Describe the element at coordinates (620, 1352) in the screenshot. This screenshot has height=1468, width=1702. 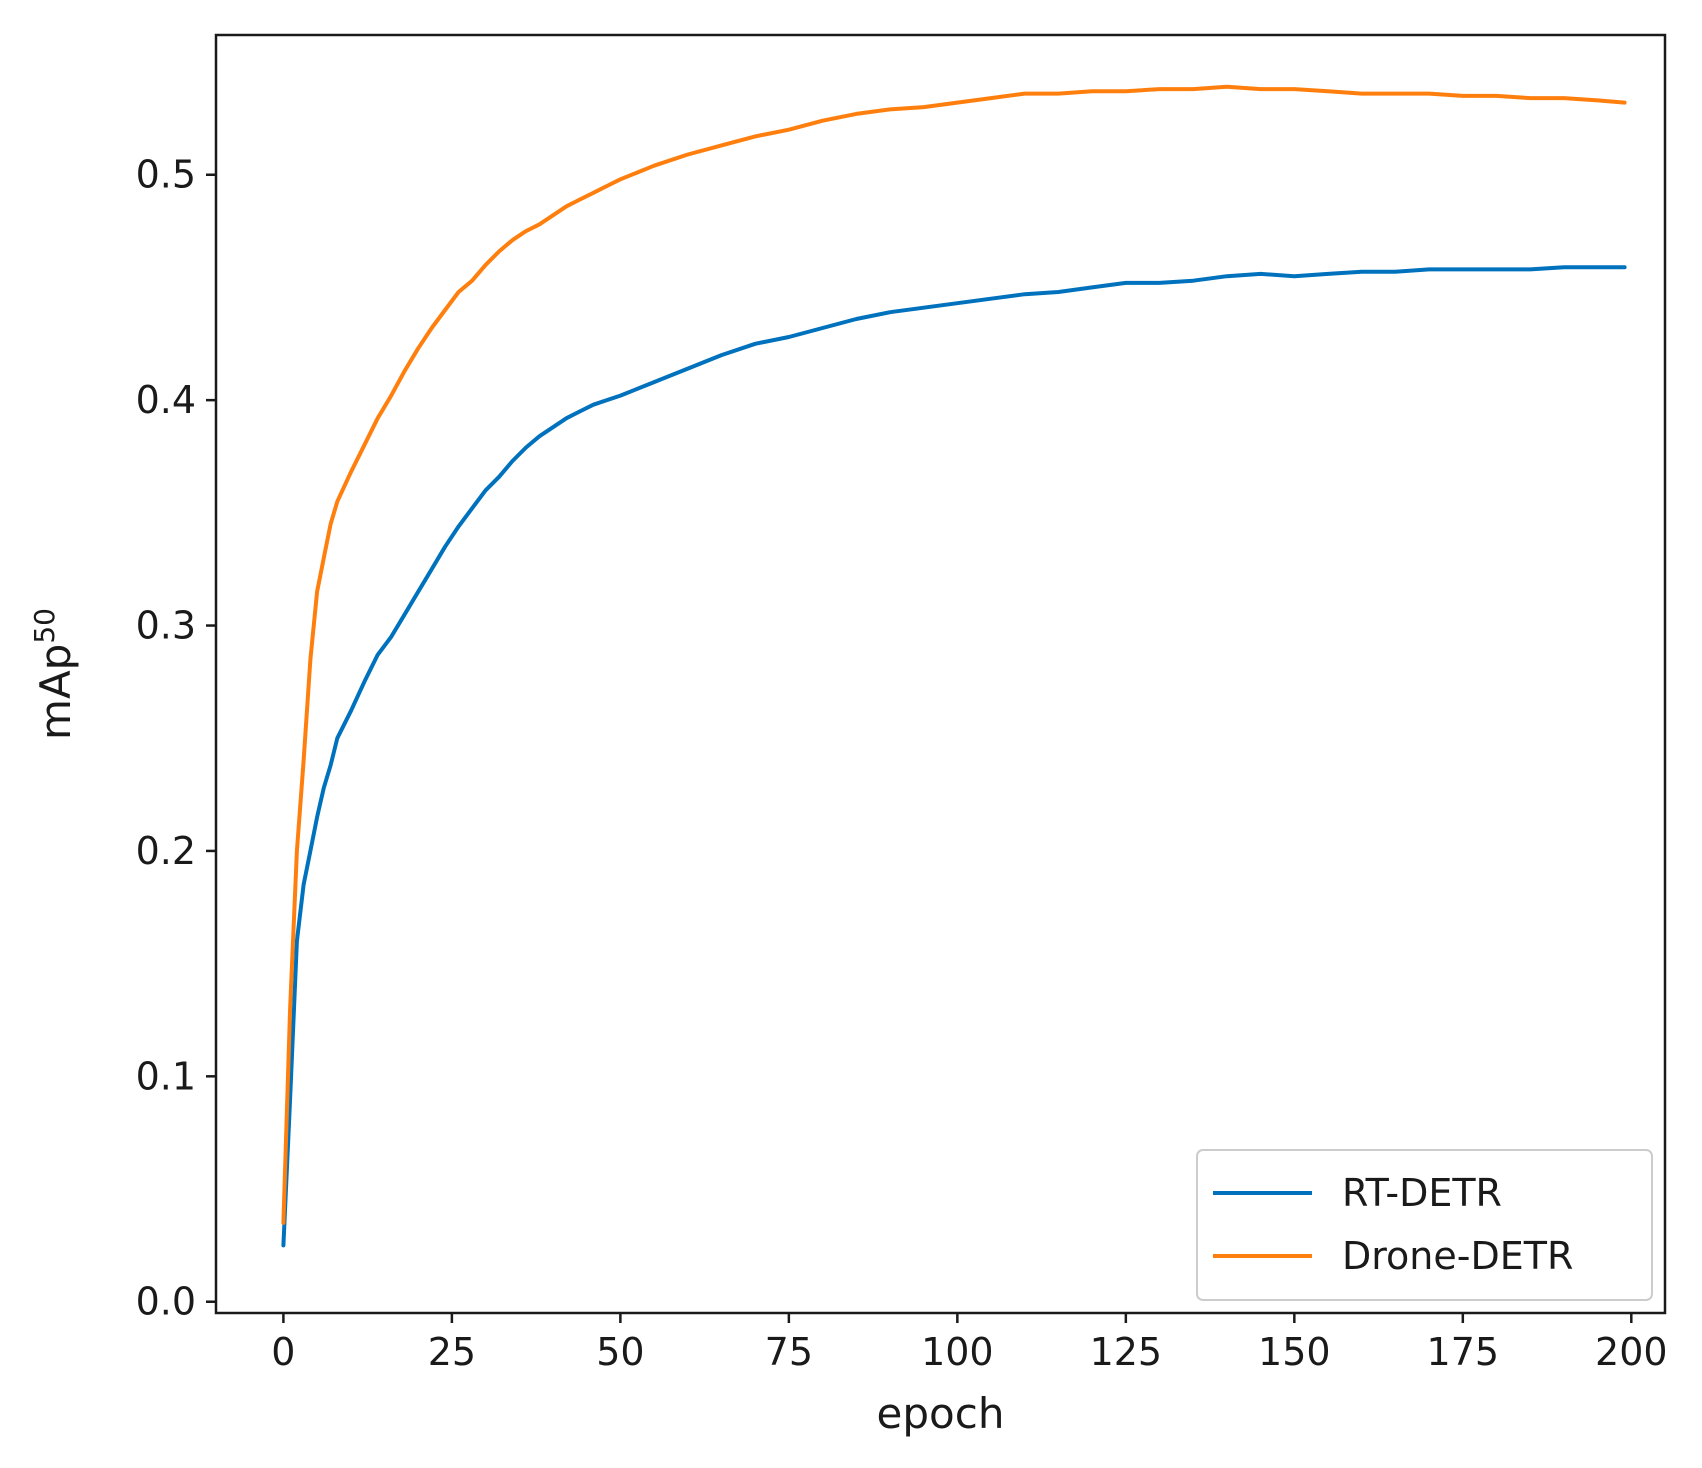
I see `x-tick-label: 50` at that location.